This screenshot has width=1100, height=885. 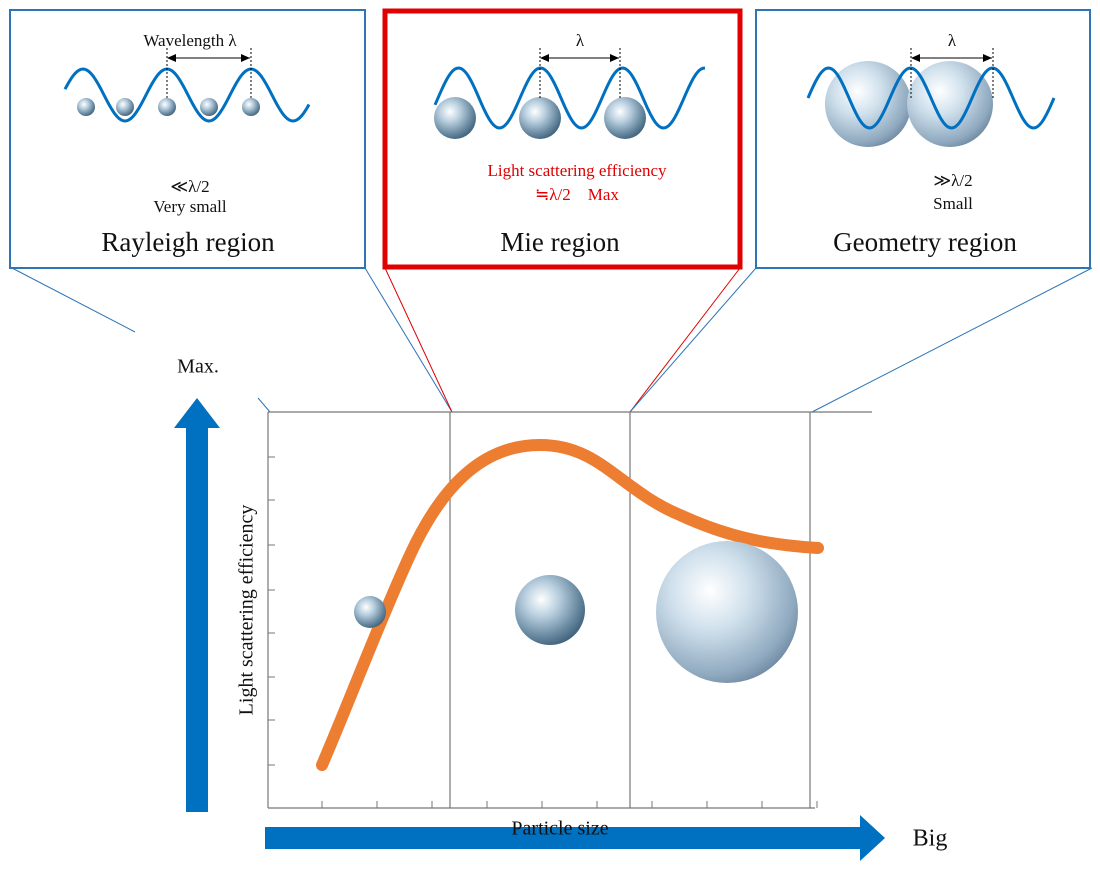 What do you see at coordinates (190, 40) in the screenshot?
I see `wavelength-label: Wavelength λ` at bounding box center [190, 40].